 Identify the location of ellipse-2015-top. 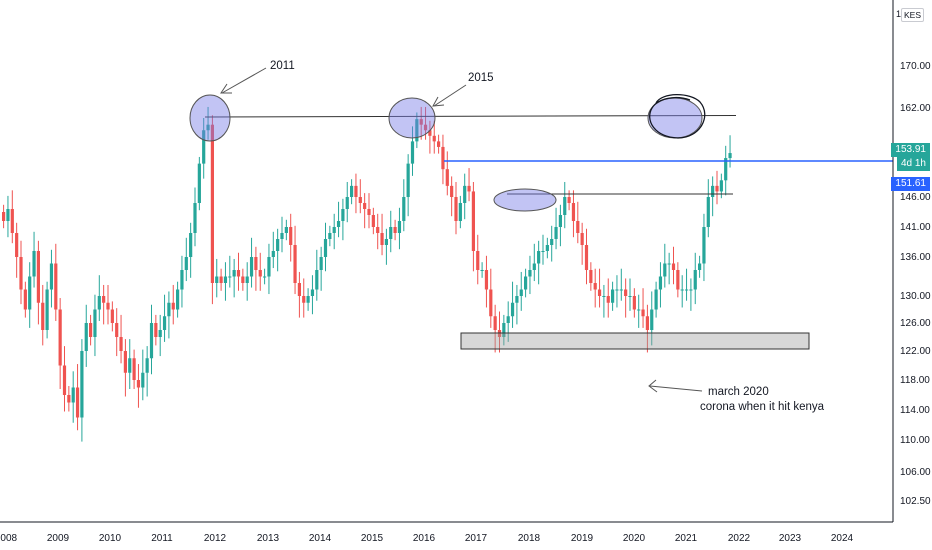
(412, 118).